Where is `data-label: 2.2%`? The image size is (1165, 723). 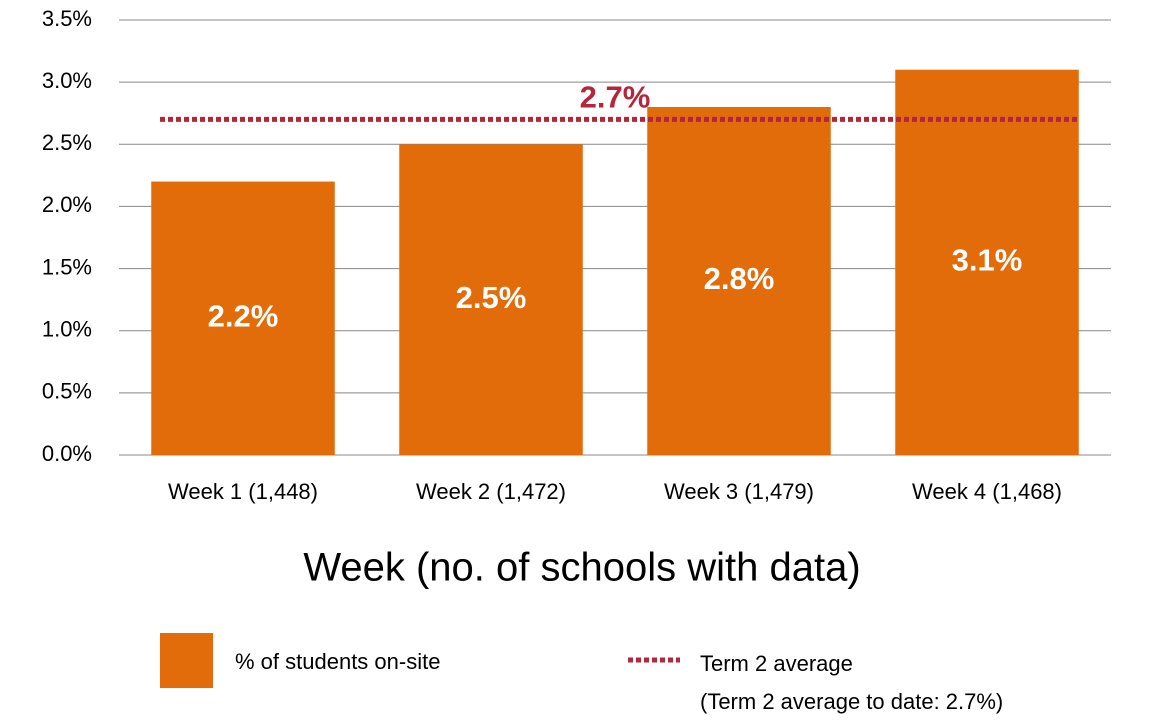 data-label: 2.2% is located at coordinates (243, 315).